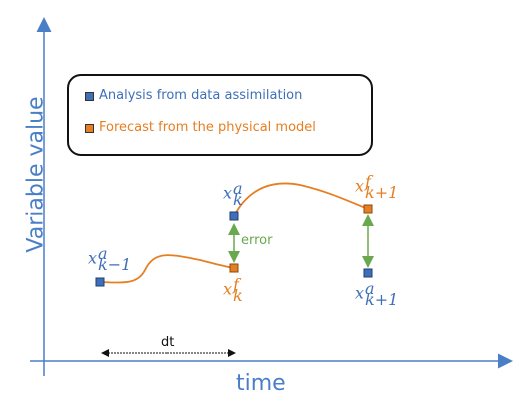 This screenshot has width=519, height=409. What do you see at coordinates (100, 282) in the screenshot?
I see `analysis-marker-km1` at bounding box center [100, 282].